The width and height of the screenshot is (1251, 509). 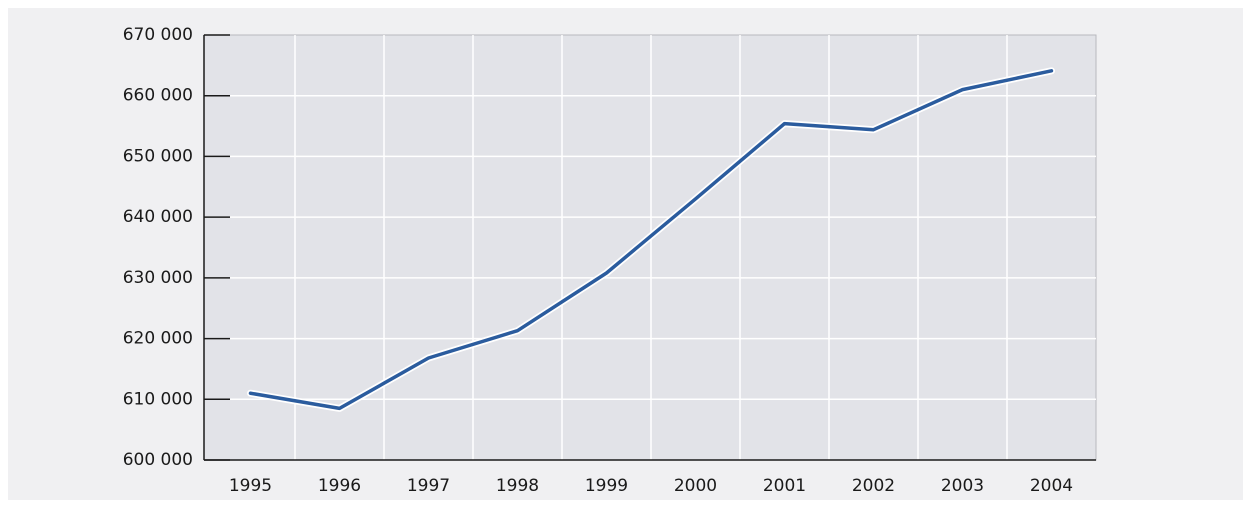 I want to click on y-tick-label: 630 000, so click(x=158, y=278).